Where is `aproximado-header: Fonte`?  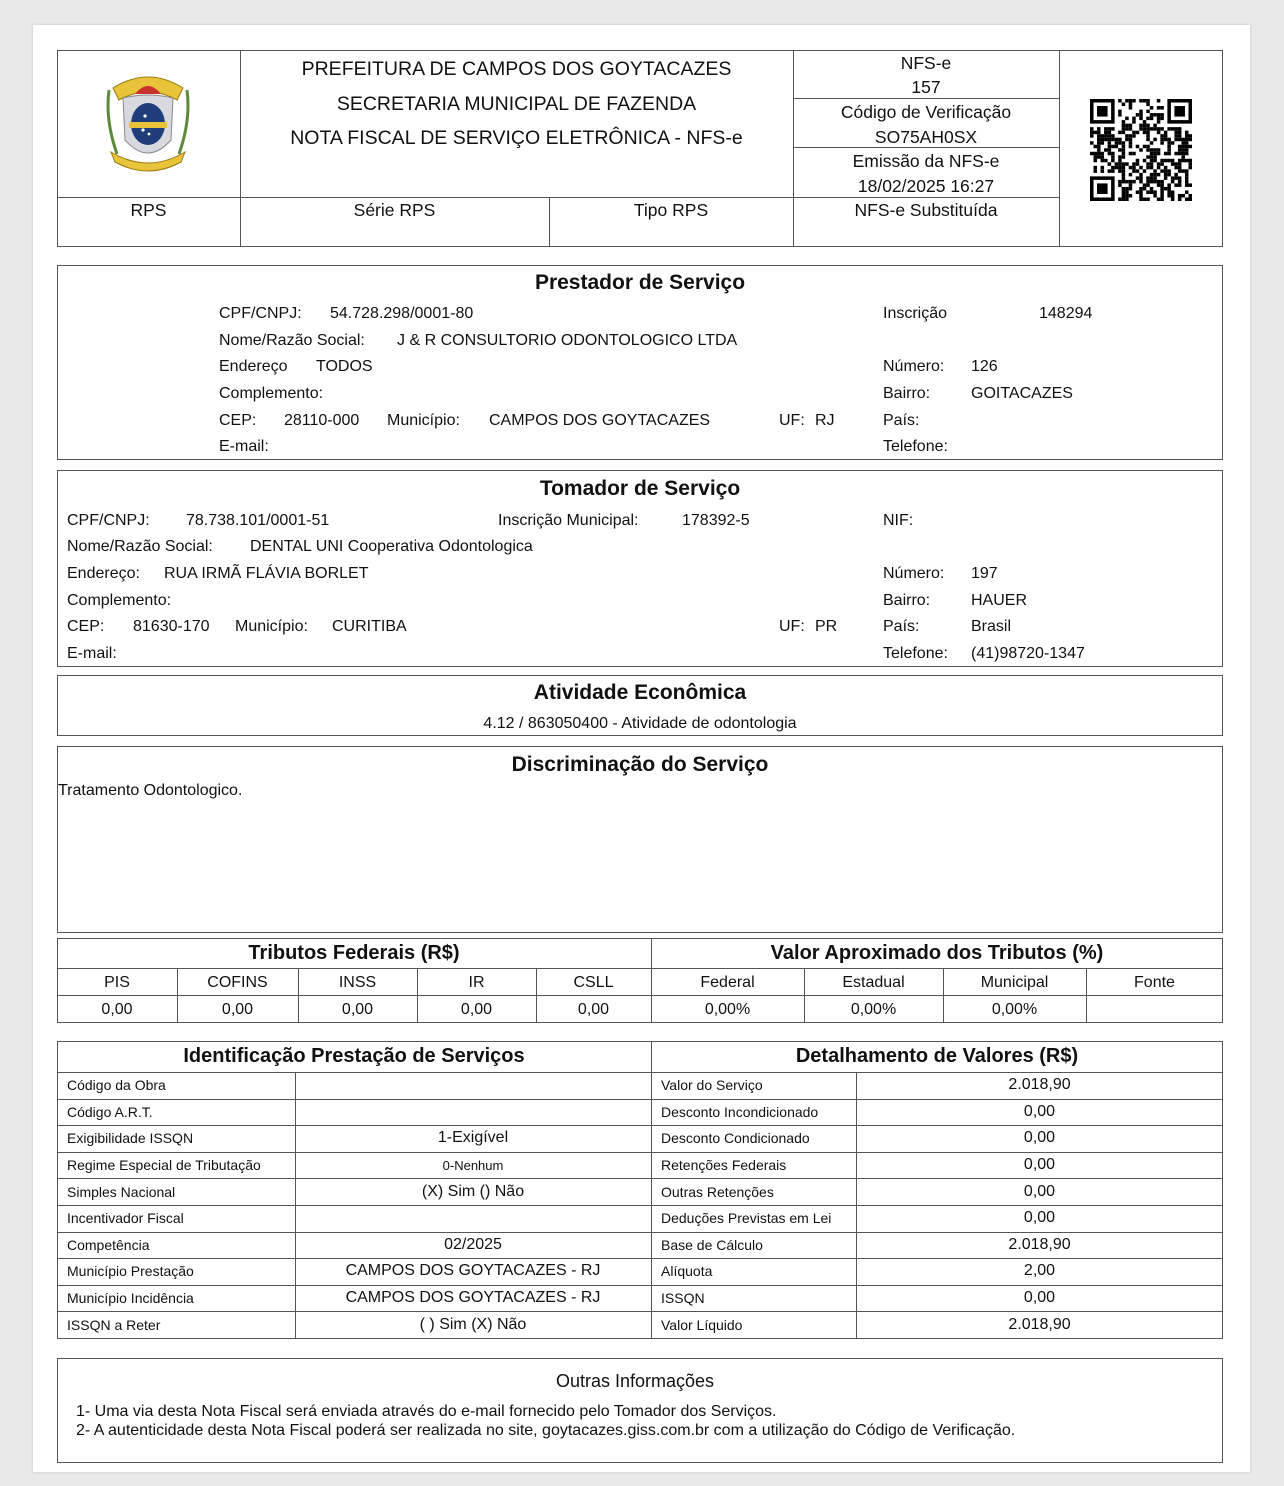 aproximado-header: Fonte is located at coordinates (1154, 982).